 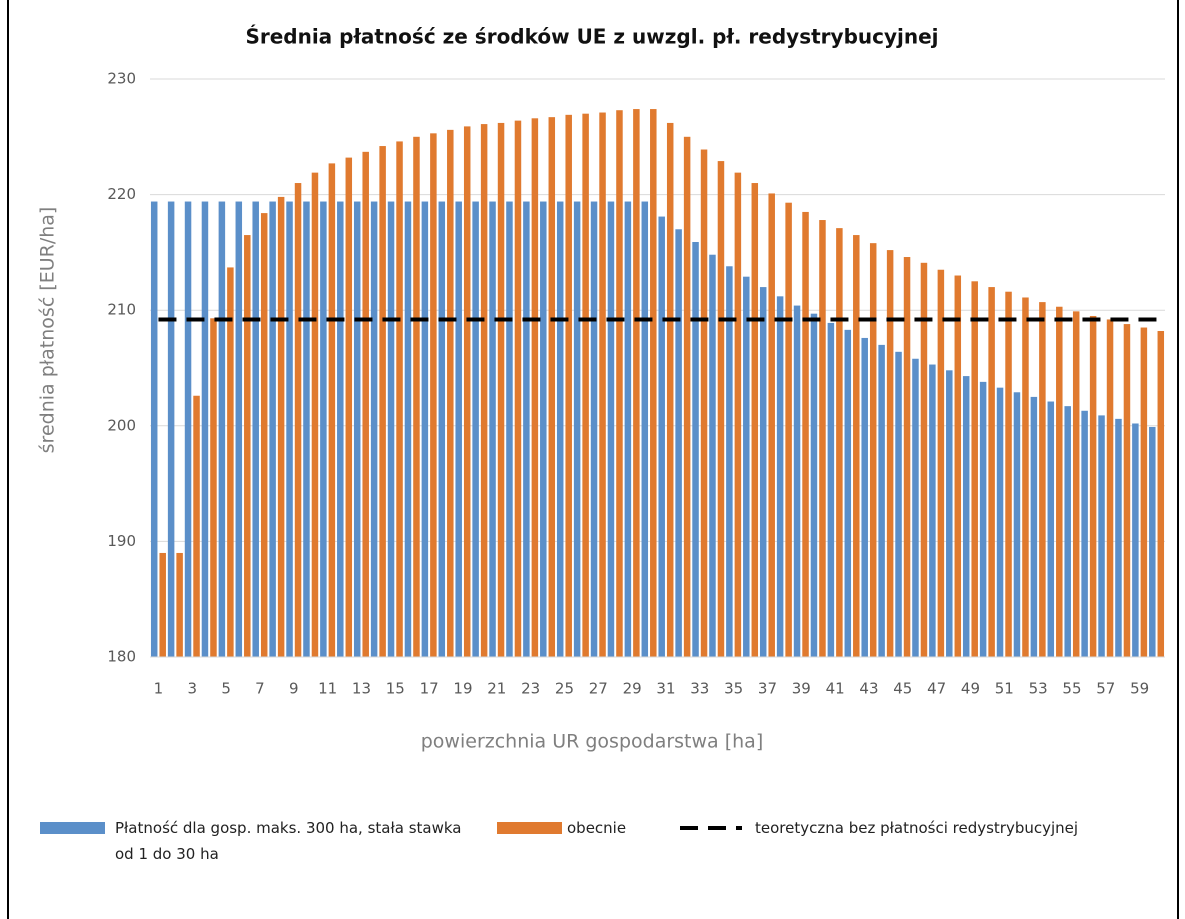 What do you see at coordinates (260, 689) in the screenshot?
I see `x-tick-label: 7` at bounding box center [260, 689].